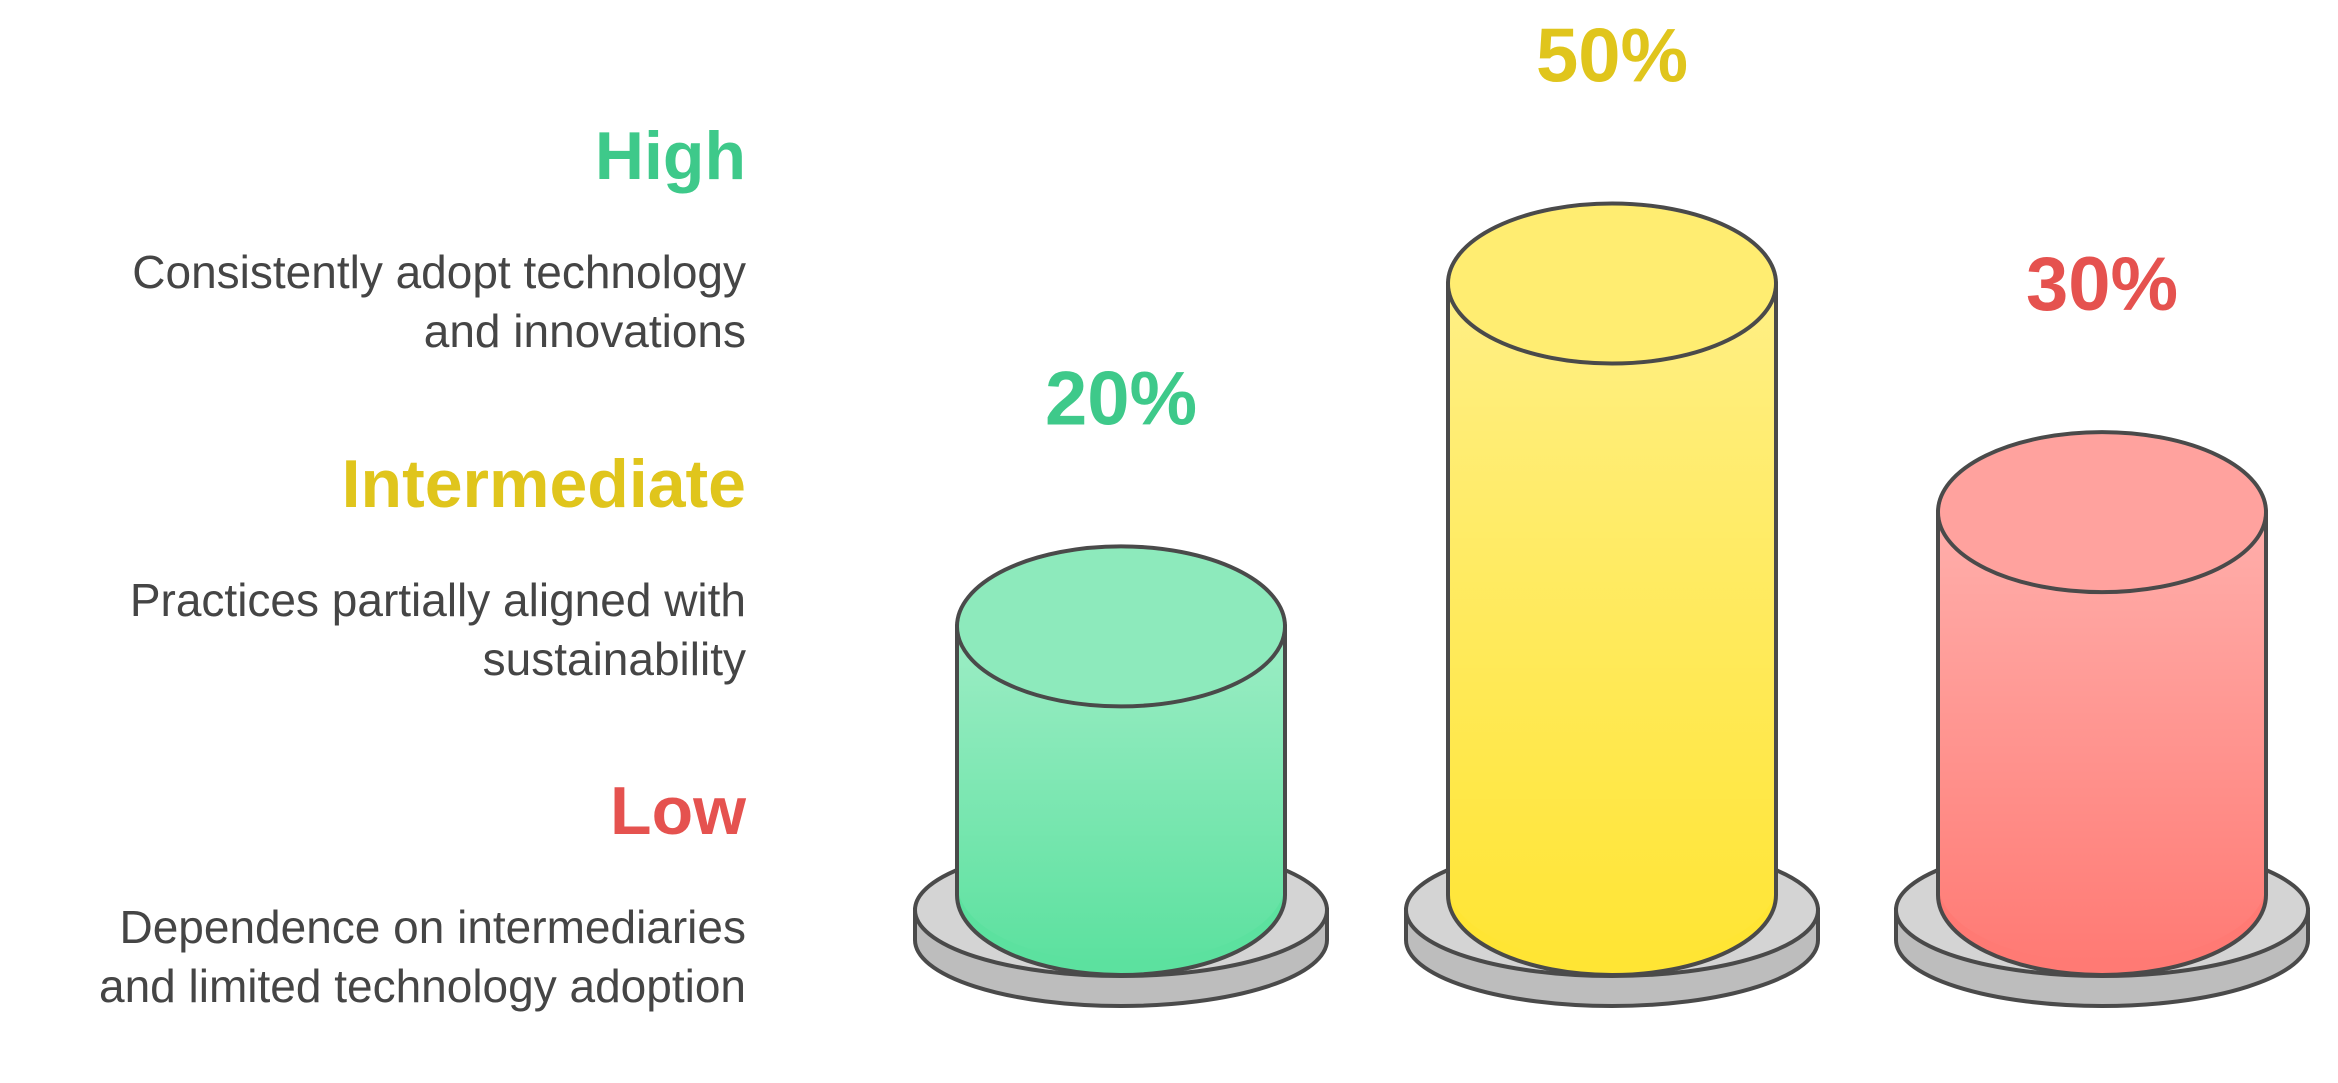  What do you see at coordinates (439, 272) in the screenshot?
I see `category-description: Consistently adopt technology` at bounding box center [439, 272].